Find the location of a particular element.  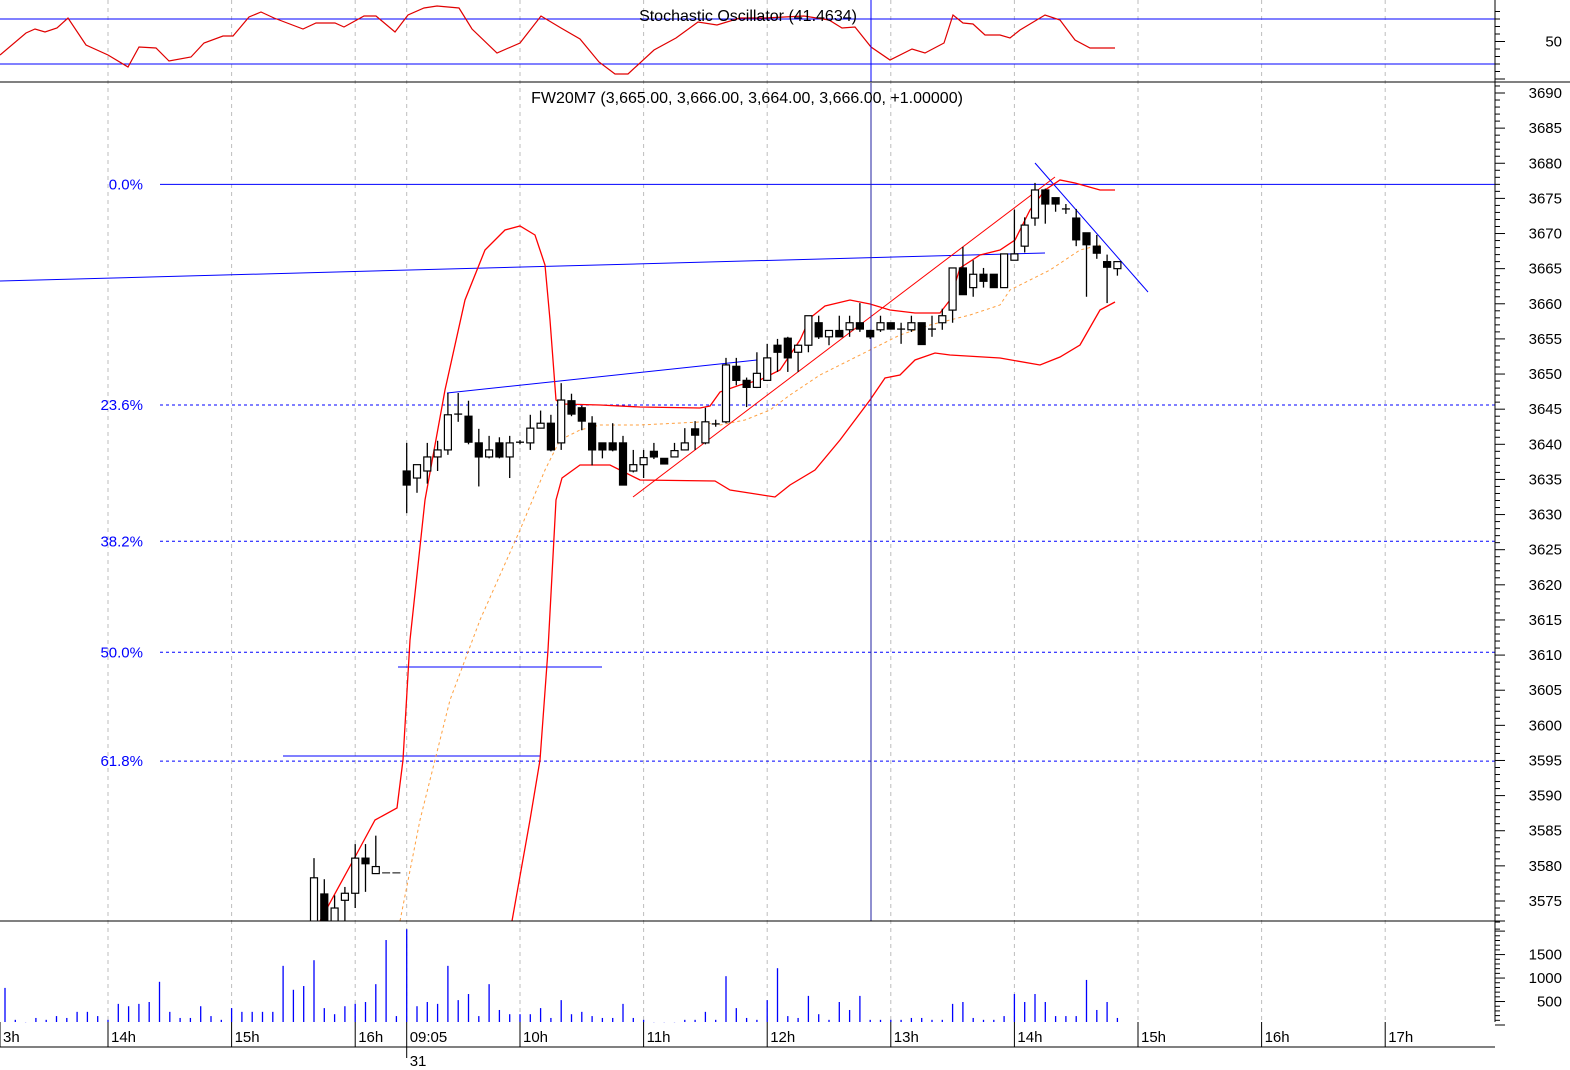

price-tick-label: 3655 is located at coordinates (1545, 339).